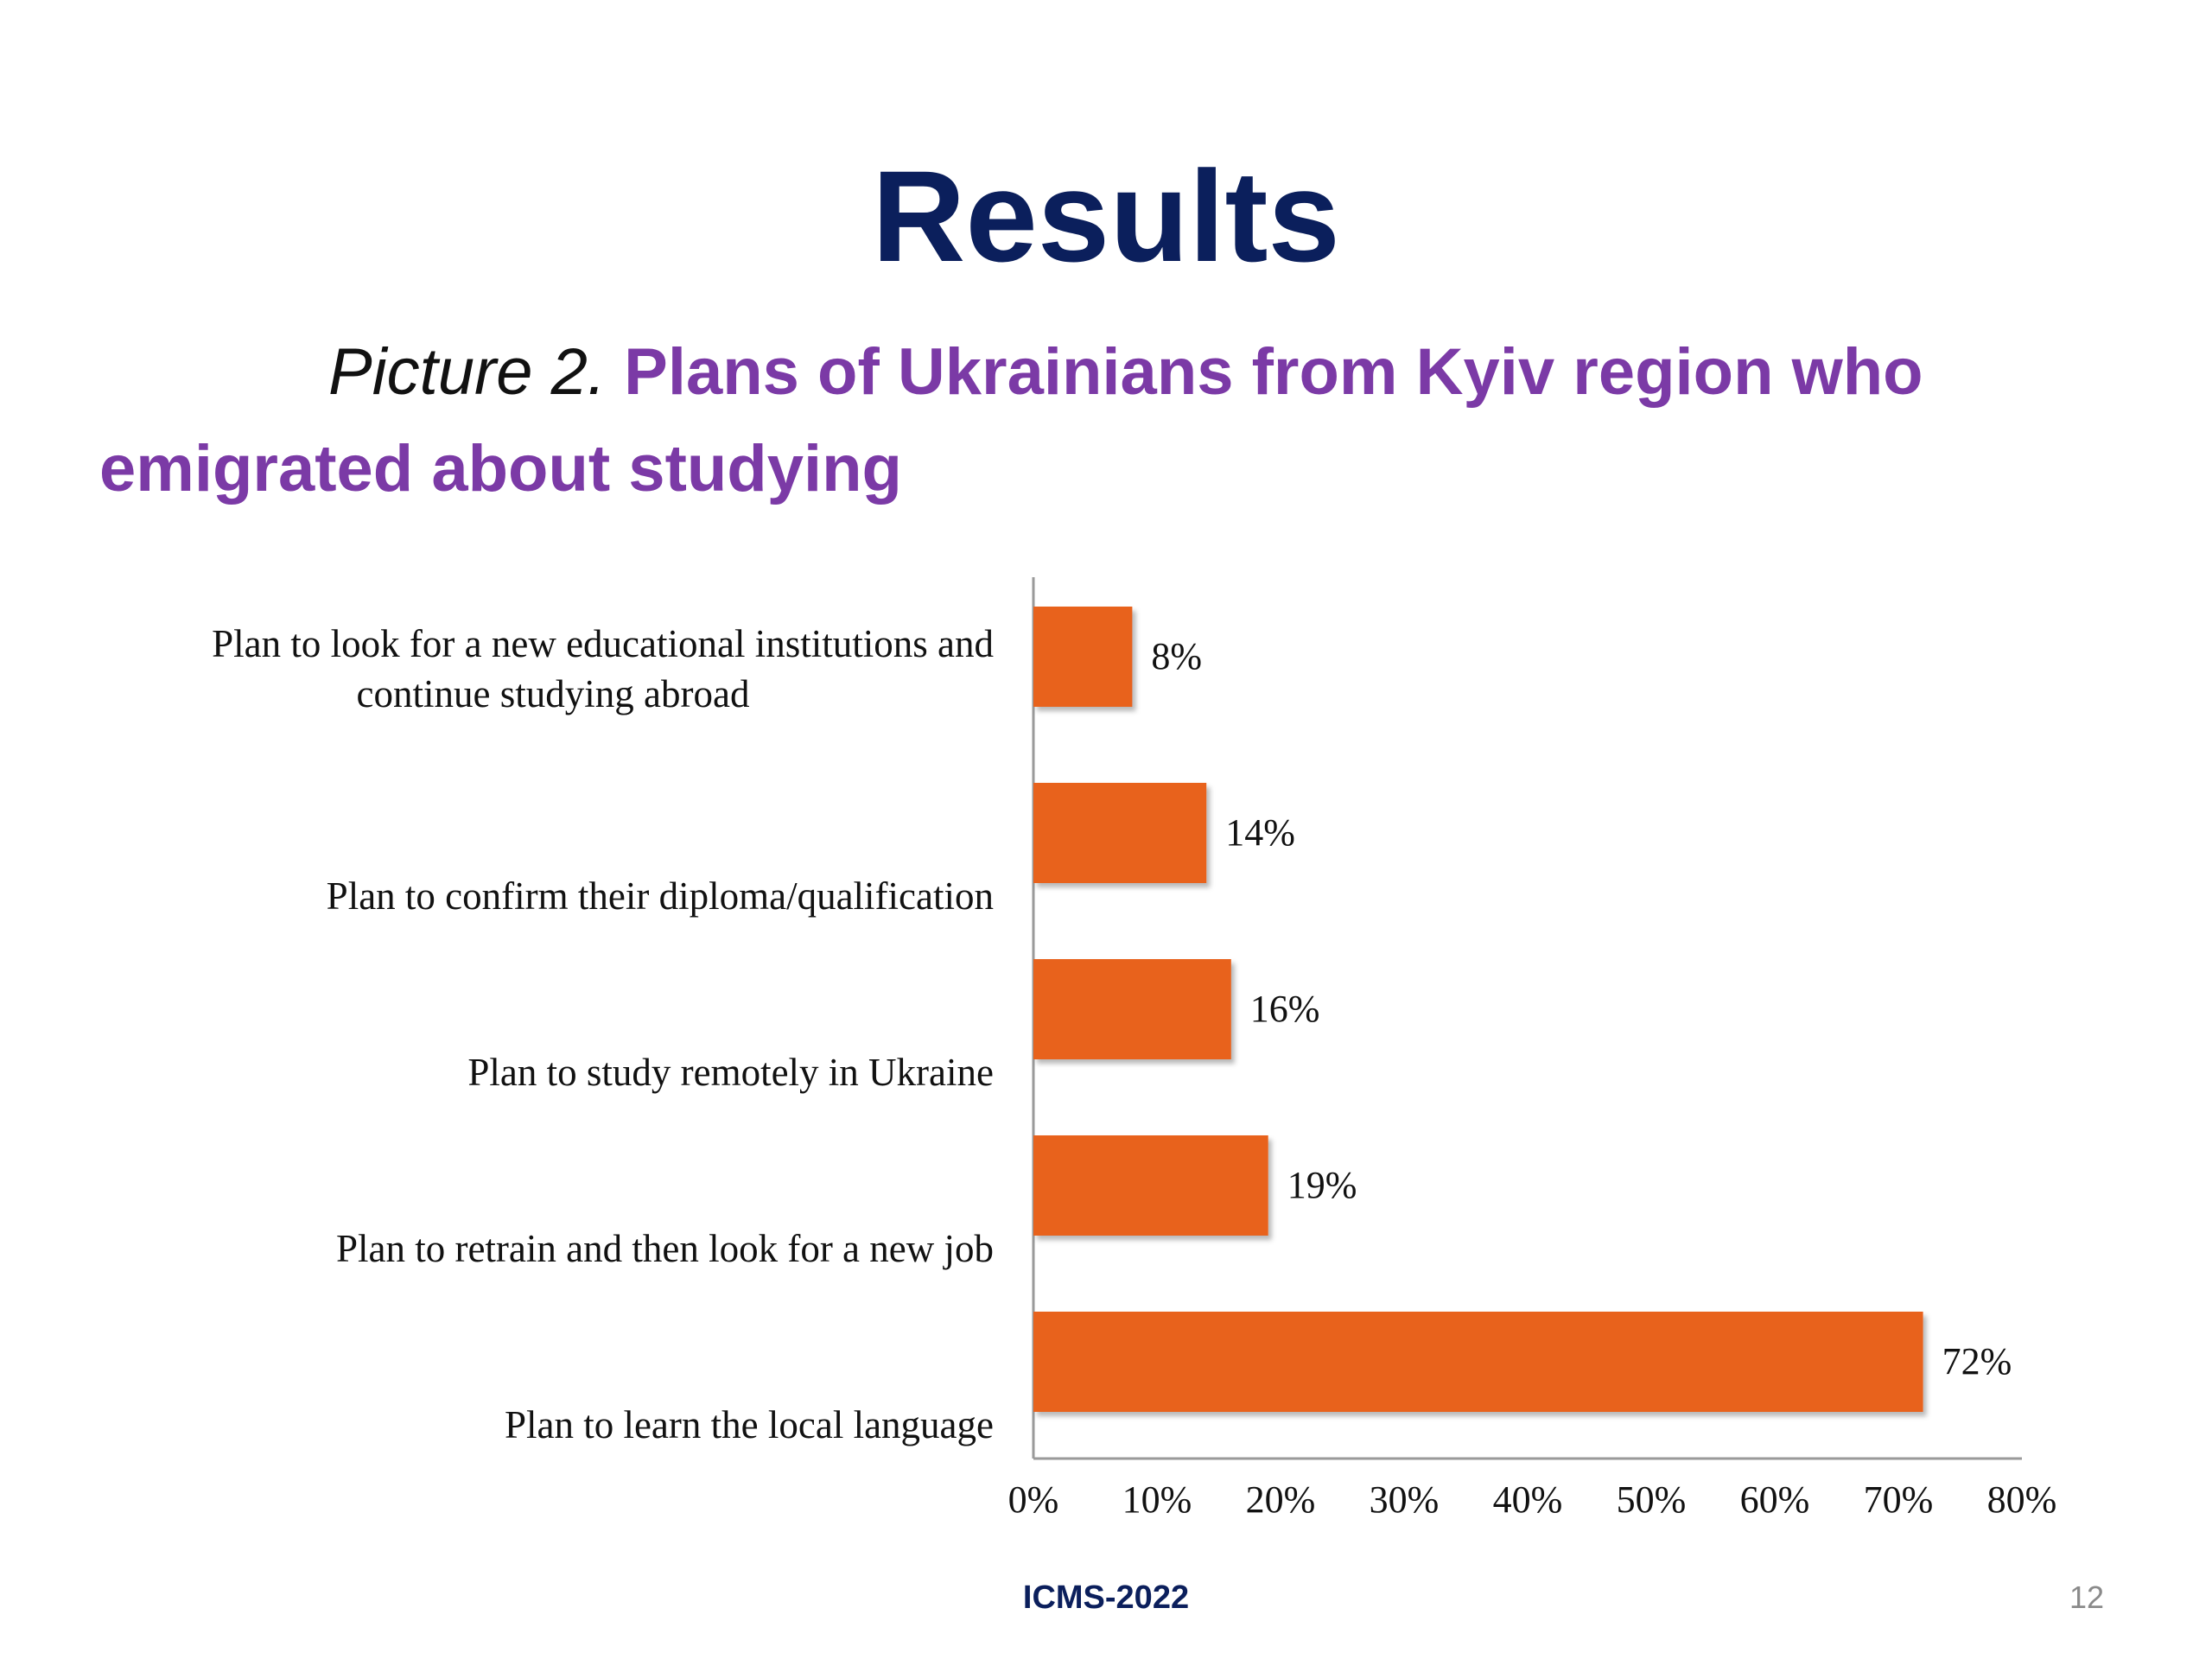 The width and height of the screenshot is (2212, 1659). Describe the element at coordinates (553, 693) in the screenshot. I see `category-label: continue studying abroad` at that location.